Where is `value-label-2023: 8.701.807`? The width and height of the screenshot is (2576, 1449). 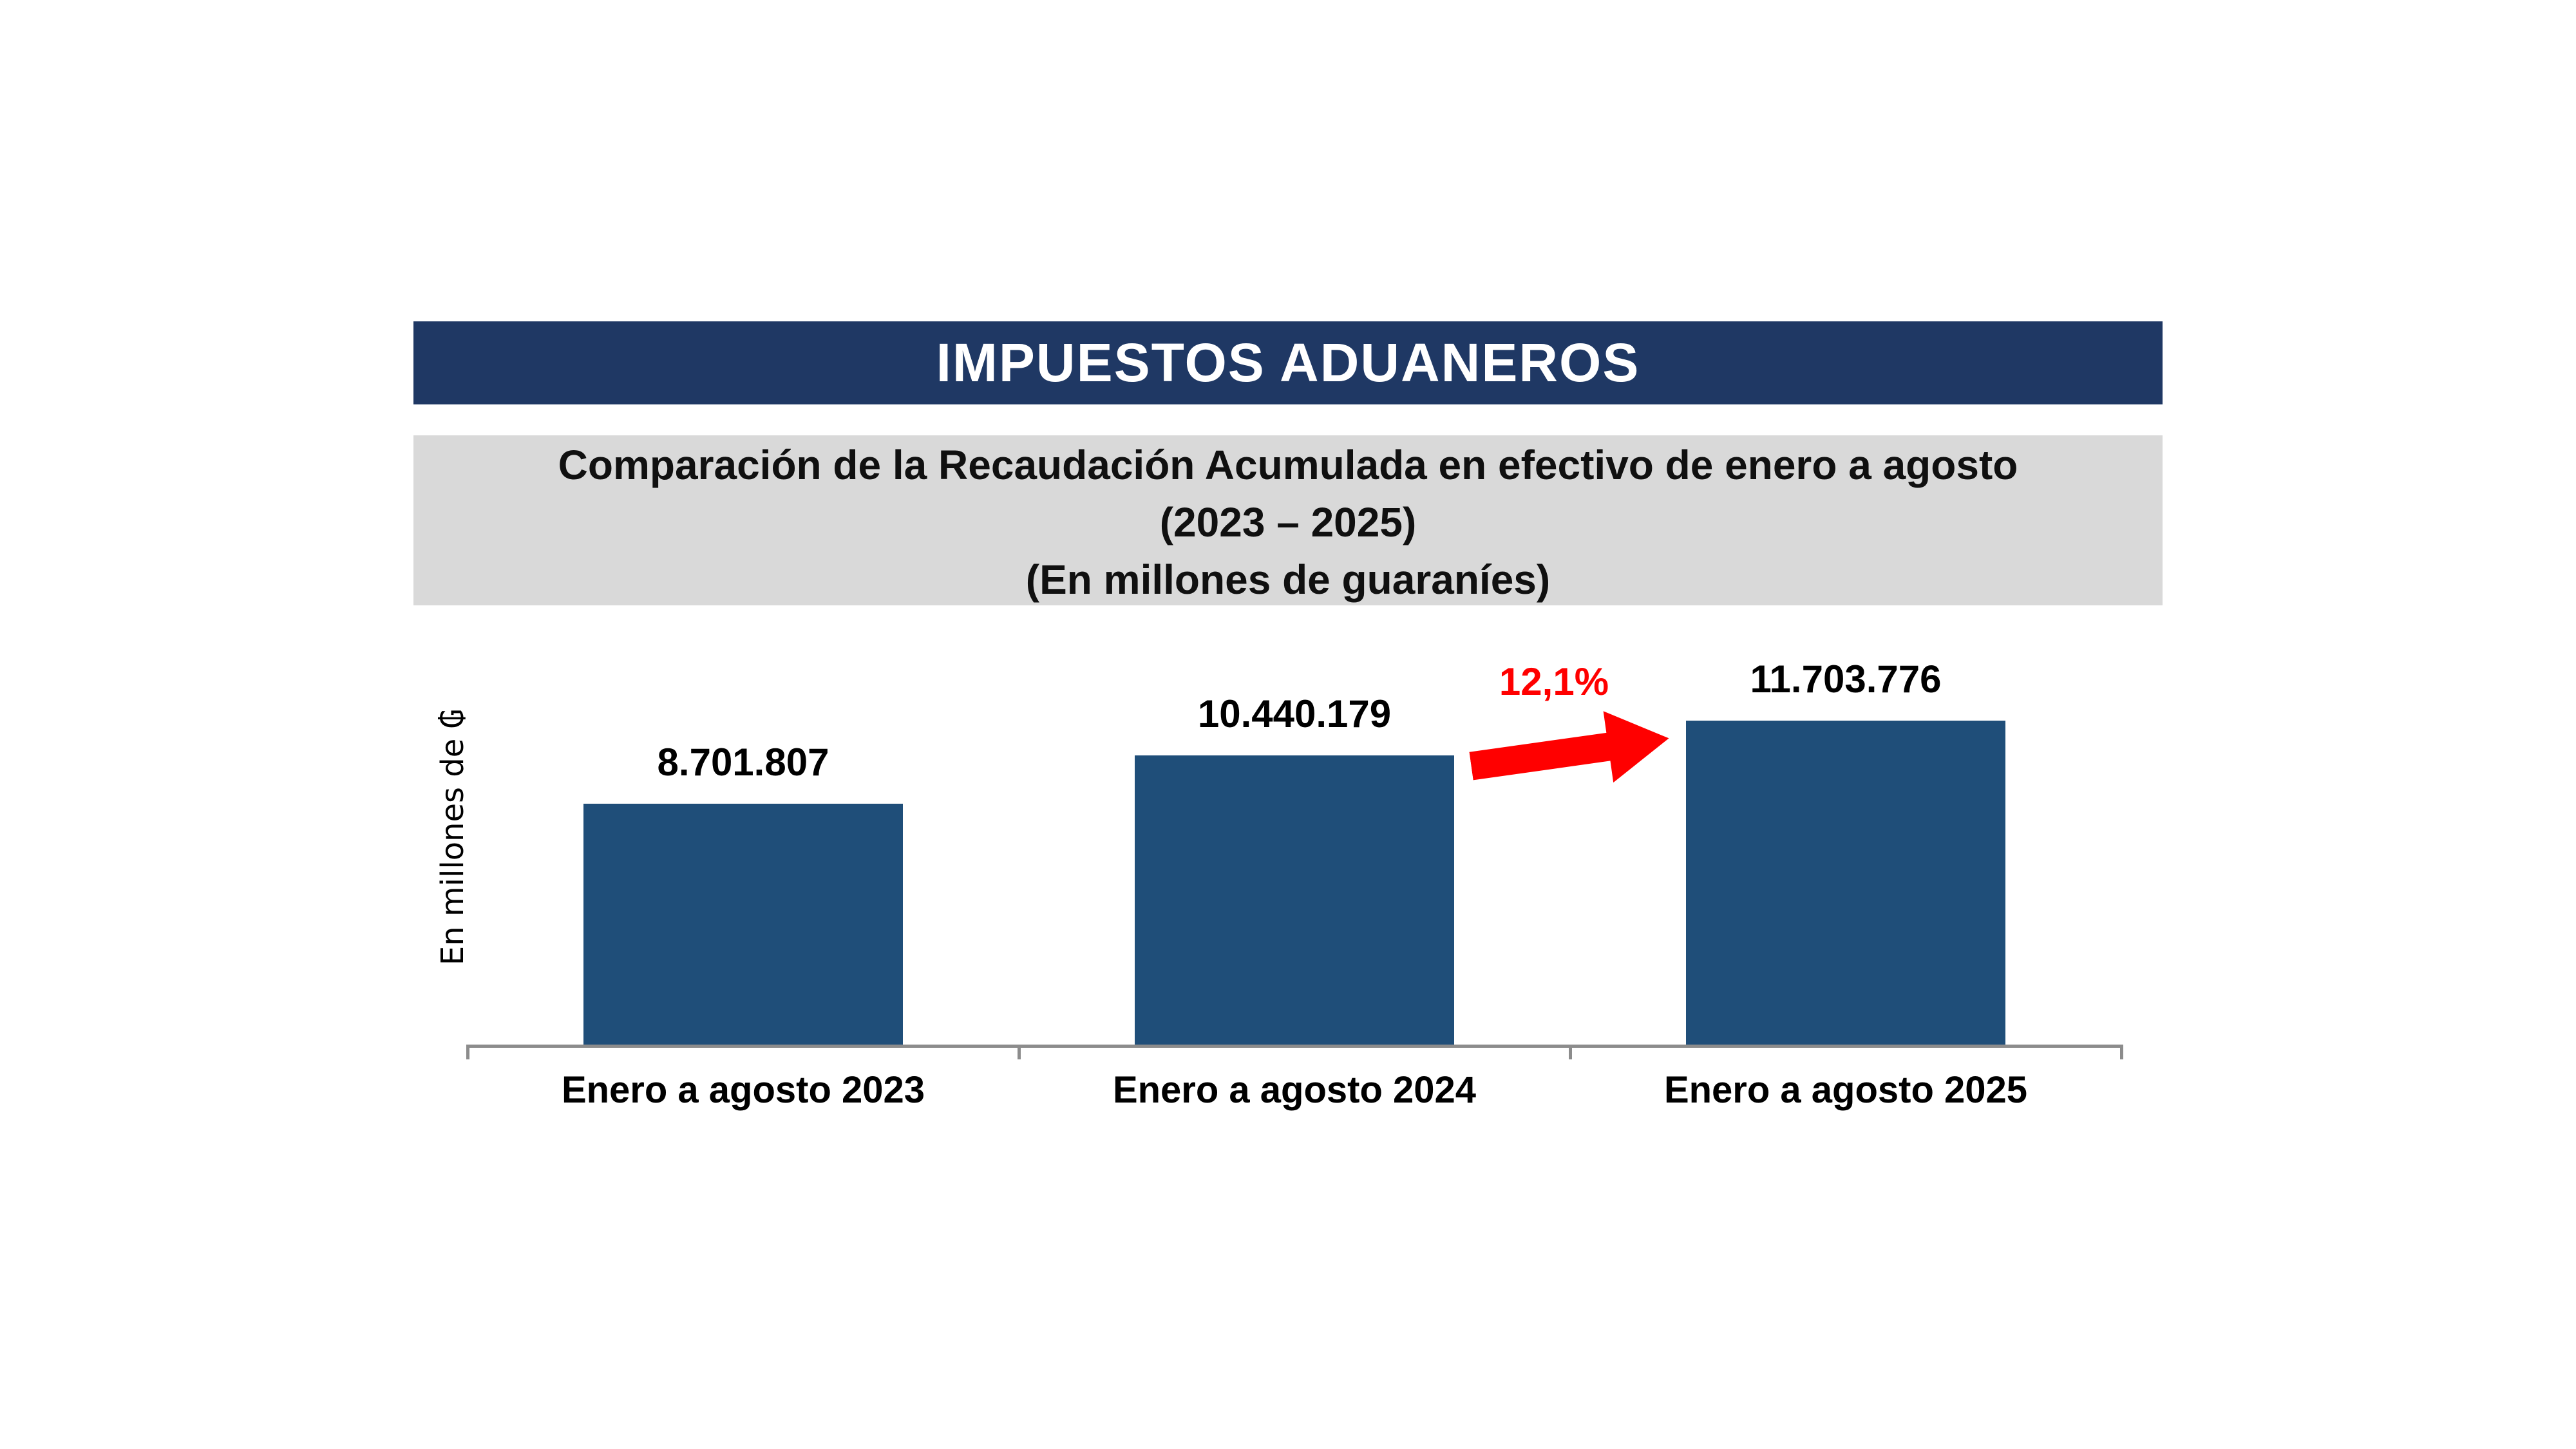
value-label-2023: 8.701.807 is located at coordinates (743, 762).